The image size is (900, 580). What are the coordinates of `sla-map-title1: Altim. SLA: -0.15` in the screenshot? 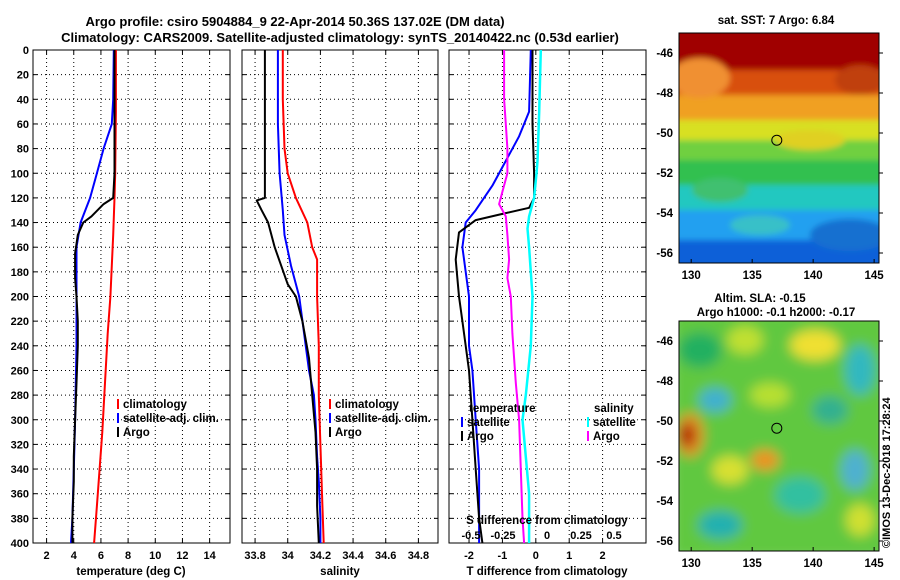 It's located at (760, 299).